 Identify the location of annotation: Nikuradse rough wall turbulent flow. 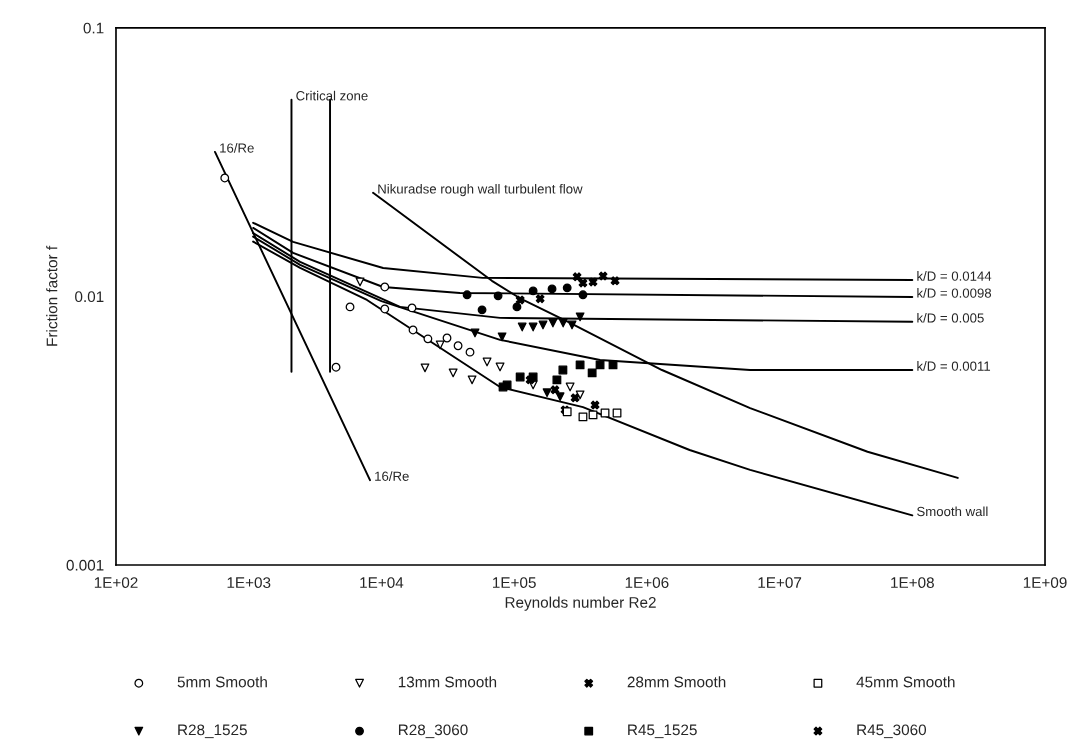
(480, 190).